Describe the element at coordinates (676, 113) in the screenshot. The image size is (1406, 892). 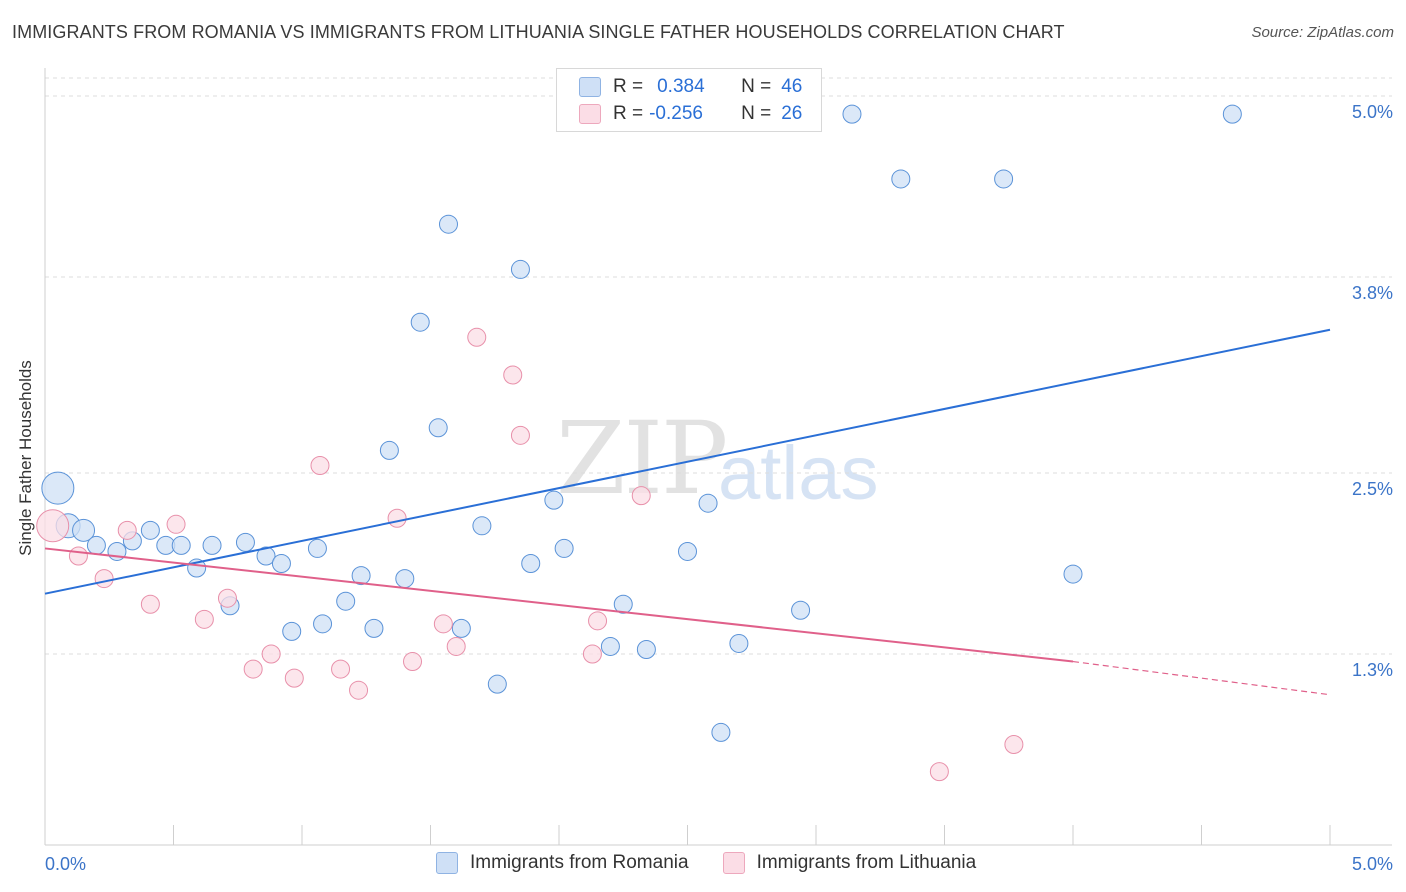
I see `lithuania-r-value: -0.256` at that location.